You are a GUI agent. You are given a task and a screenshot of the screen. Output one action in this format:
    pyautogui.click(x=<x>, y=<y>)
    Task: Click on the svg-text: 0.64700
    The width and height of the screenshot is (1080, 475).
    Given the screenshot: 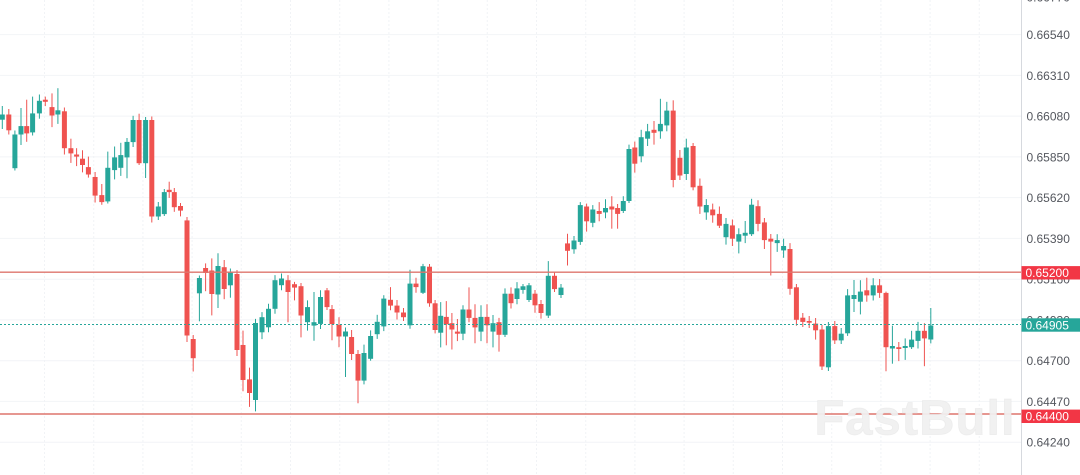 What is the action you would take?
    pyautogui.click(x=1049, y=361)
    